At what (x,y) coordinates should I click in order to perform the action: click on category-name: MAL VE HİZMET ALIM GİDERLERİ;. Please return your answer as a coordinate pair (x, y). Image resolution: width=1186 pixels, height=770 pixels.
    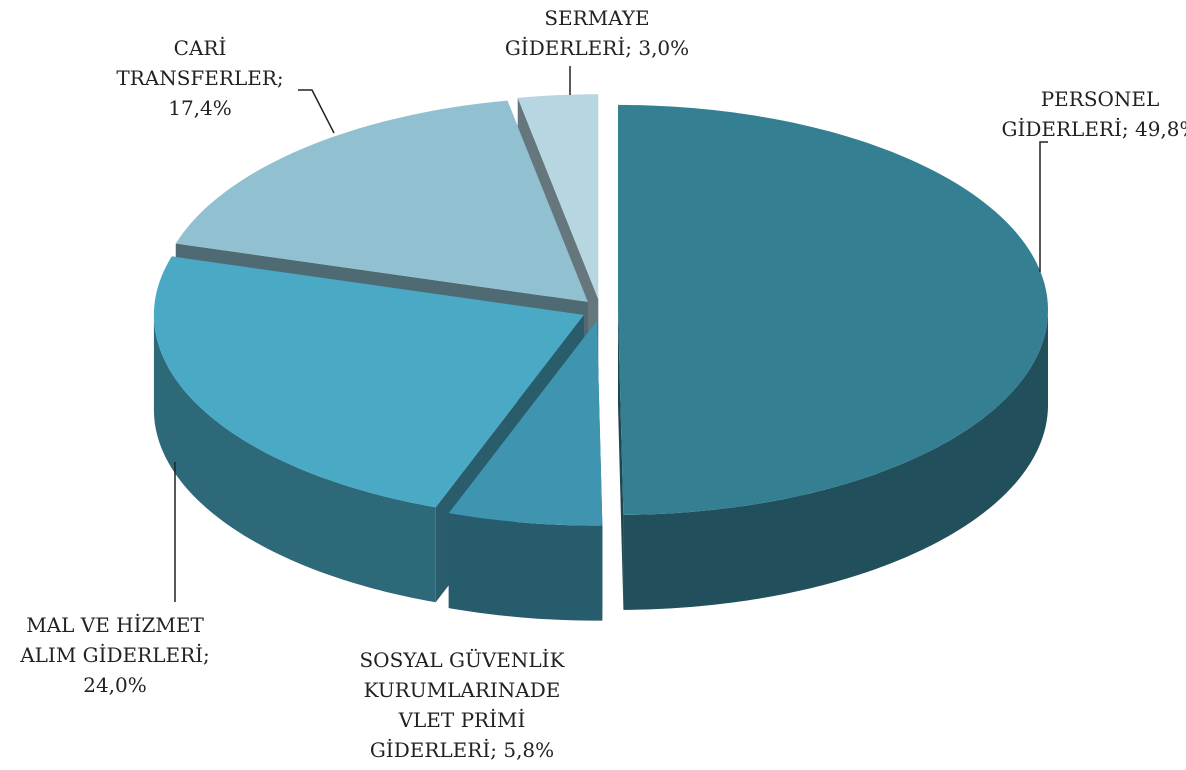
    Looking at the image, I should click on (115, 640).